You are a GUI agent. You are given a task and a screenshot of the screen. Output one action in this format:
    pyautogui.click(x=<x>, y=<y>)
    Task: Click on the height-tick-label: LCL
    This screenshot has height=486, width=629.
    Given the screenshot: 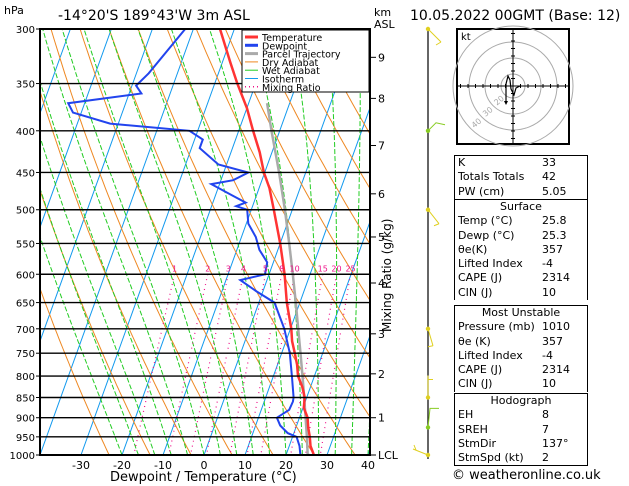 What is the action you would take?
    pyautogui.click(x=388, y=455)
    